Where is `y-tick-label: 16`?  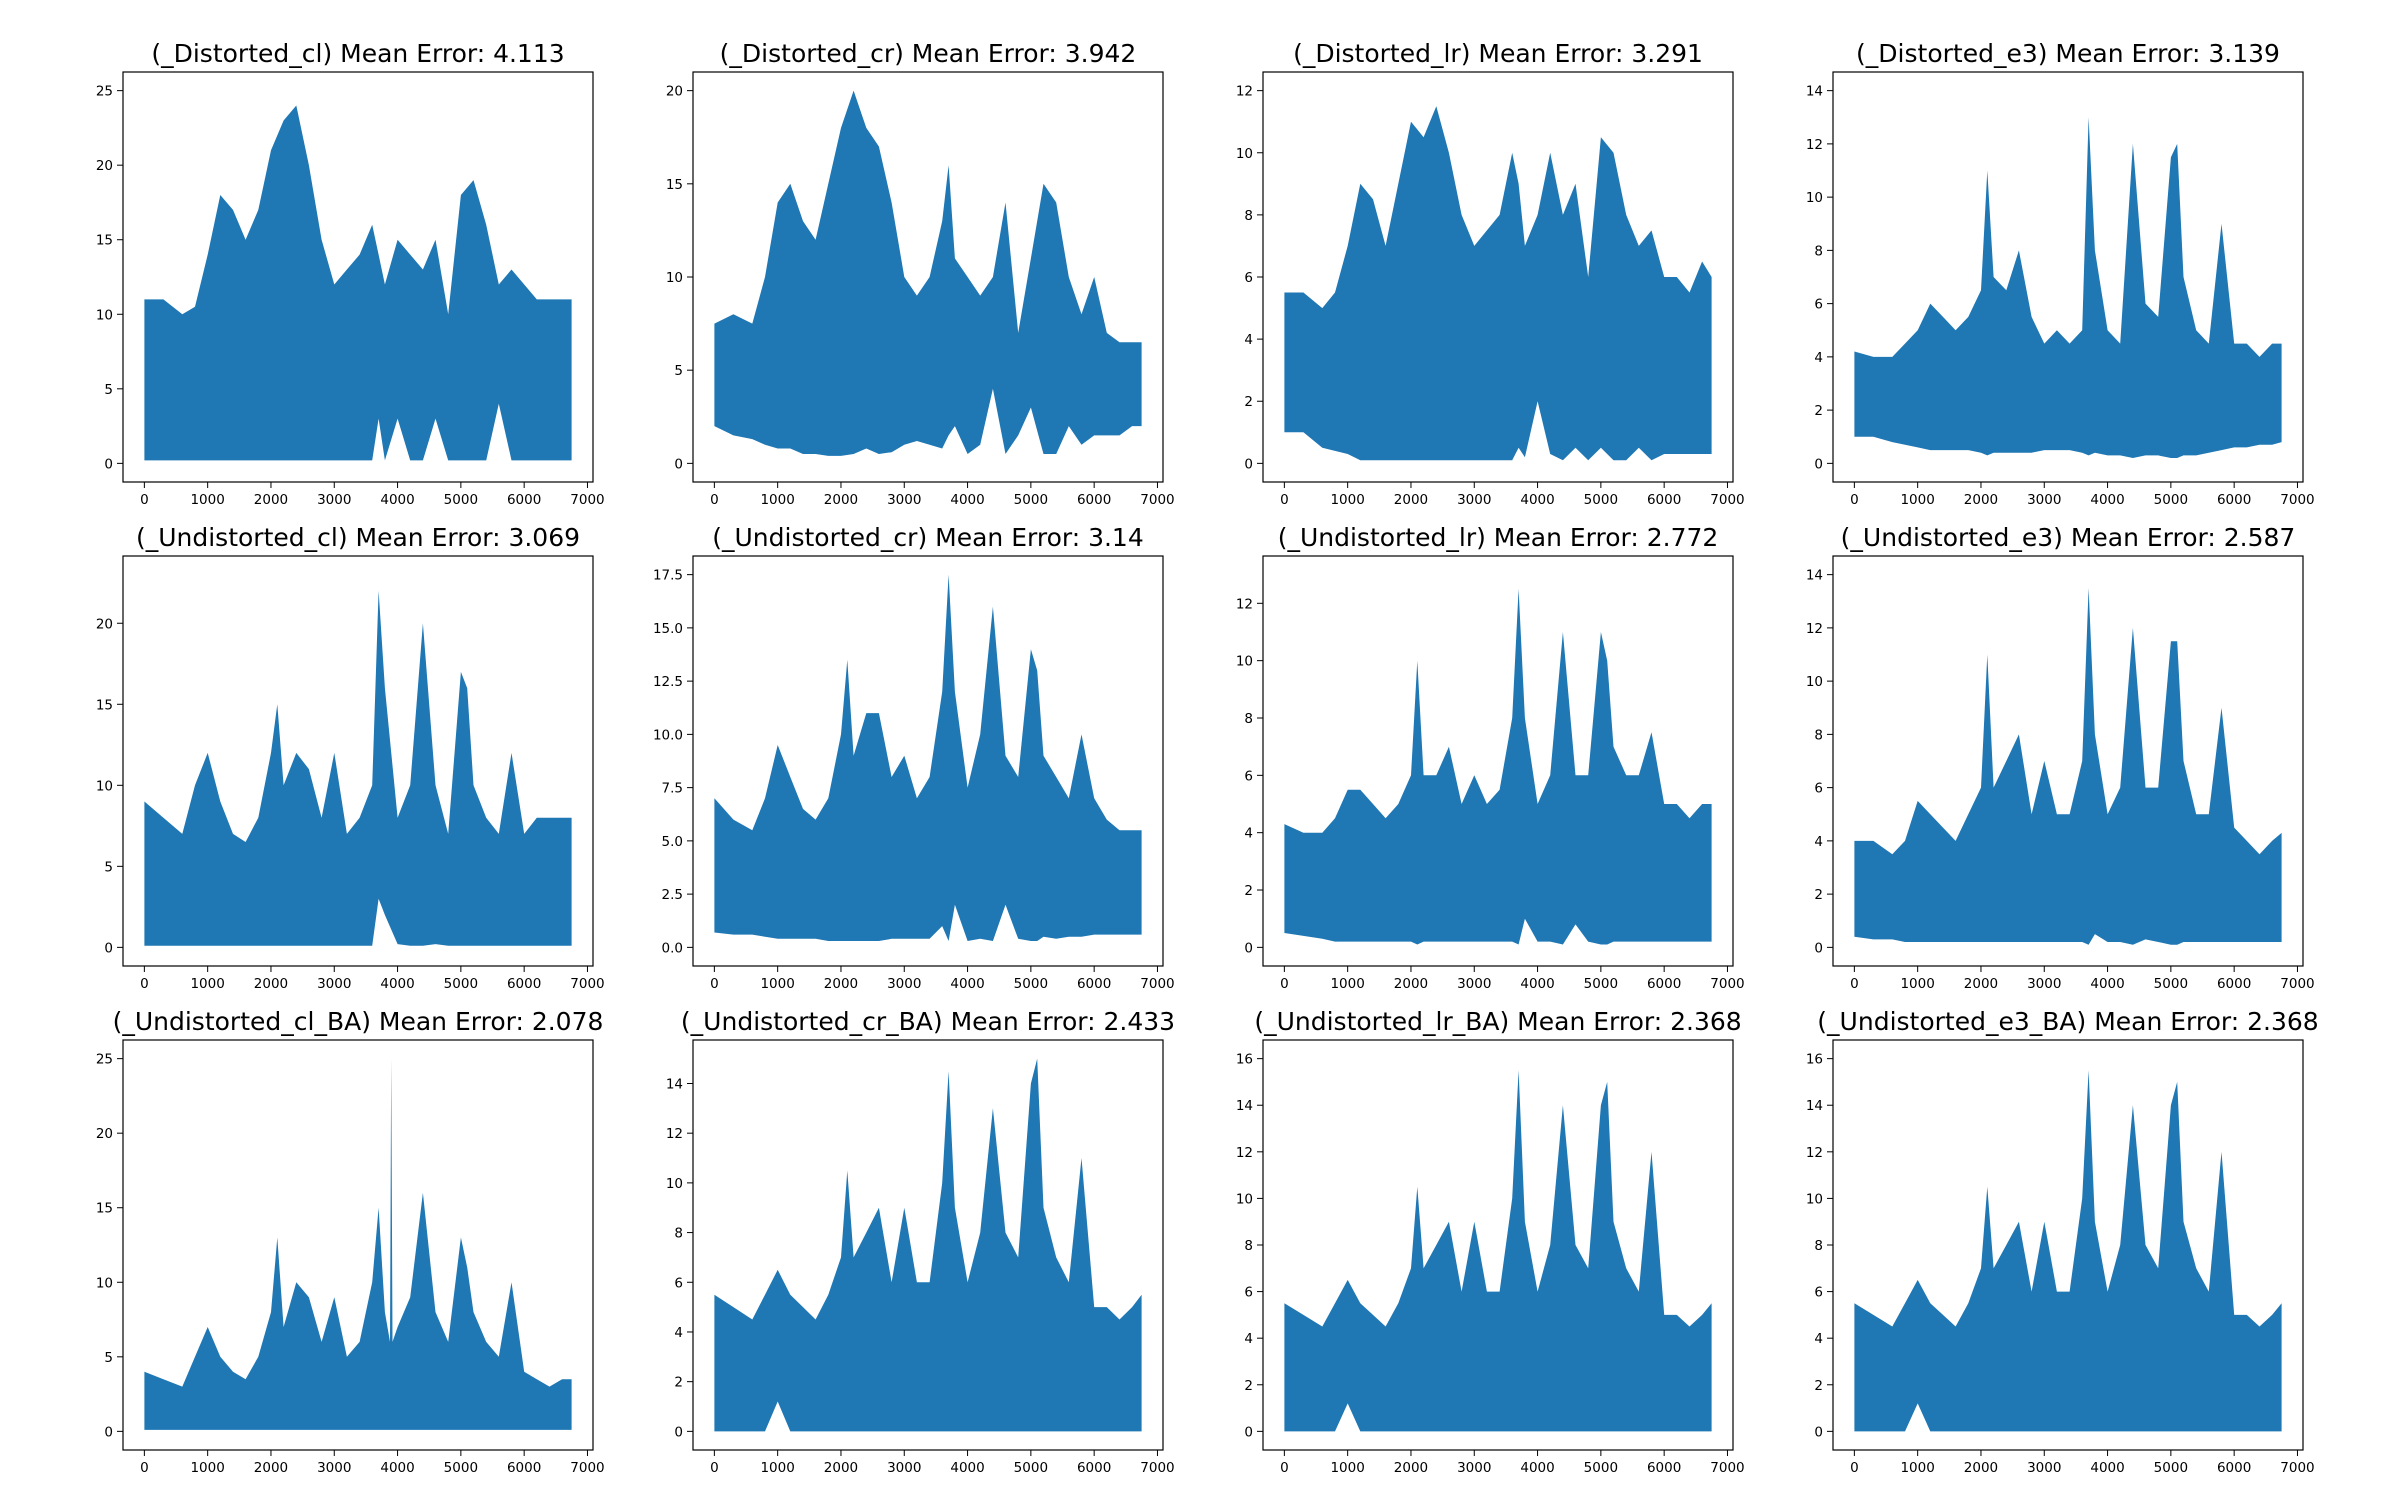 y-tick-label: 16 is located at coordinates (1814, 1060).